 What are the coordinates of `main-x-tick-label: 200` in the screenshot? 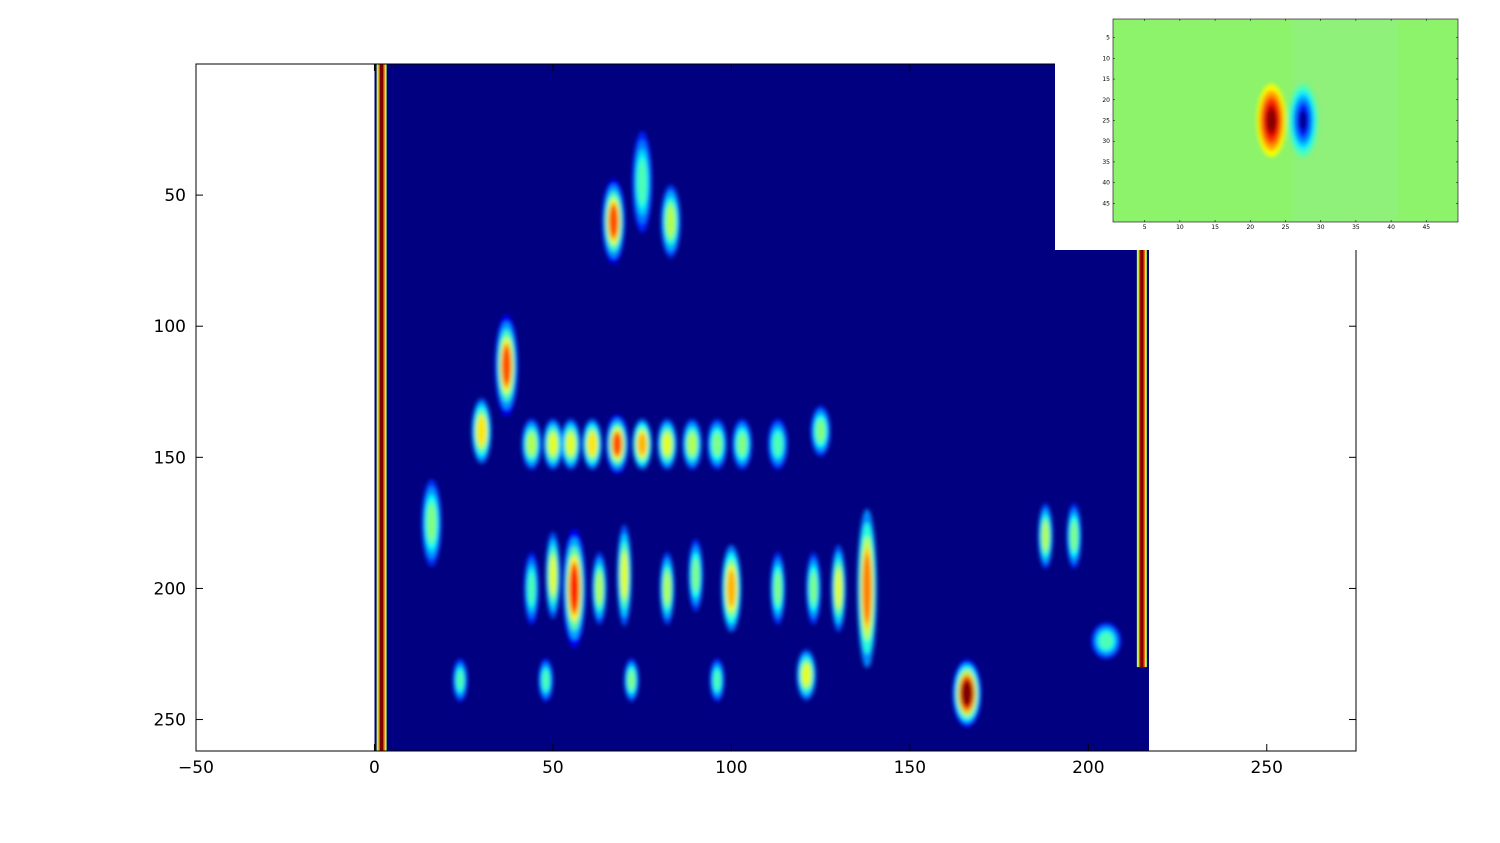 It's located at (1088, 768).